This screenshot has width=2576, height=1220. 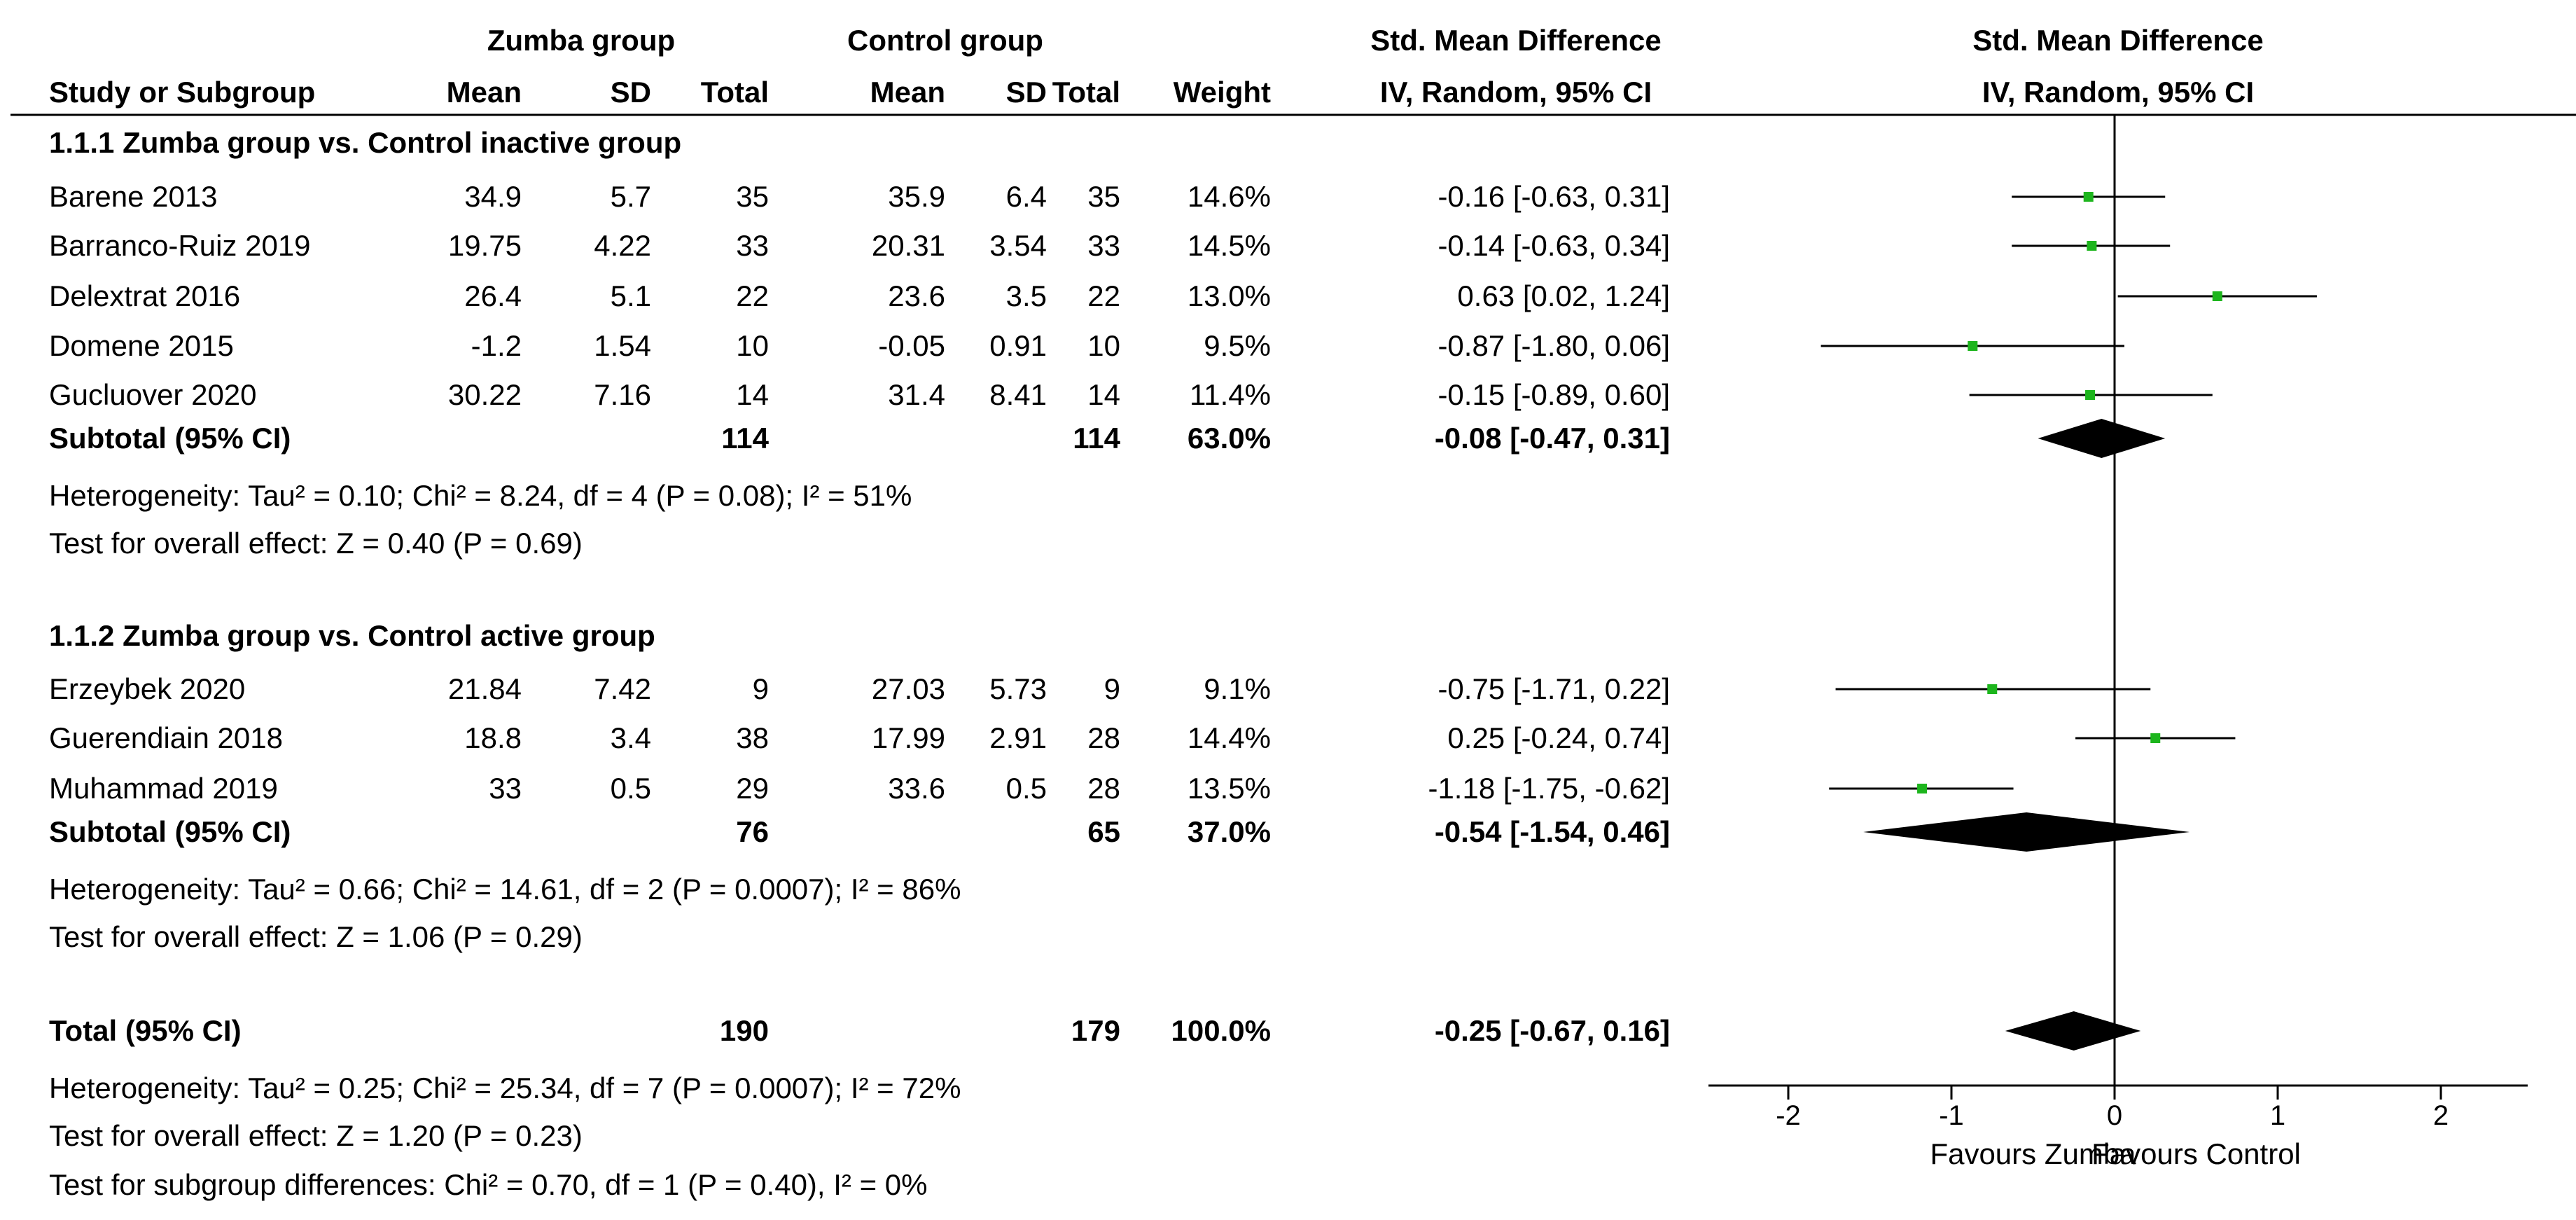 I want to click on control-sd: 8.41, so click(x=1018, y=394).